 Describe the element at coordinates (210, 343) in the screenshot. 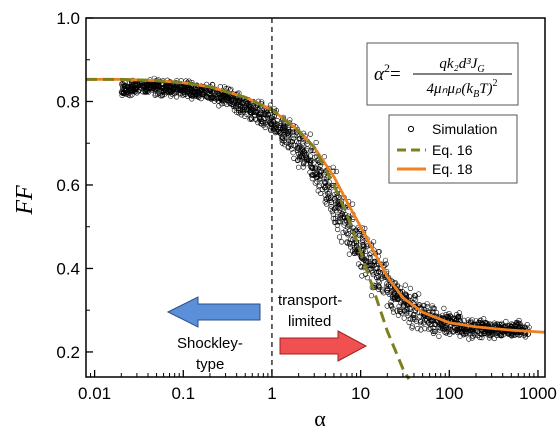

I see `shockley-type-label-line1: Shockley-` at that location.